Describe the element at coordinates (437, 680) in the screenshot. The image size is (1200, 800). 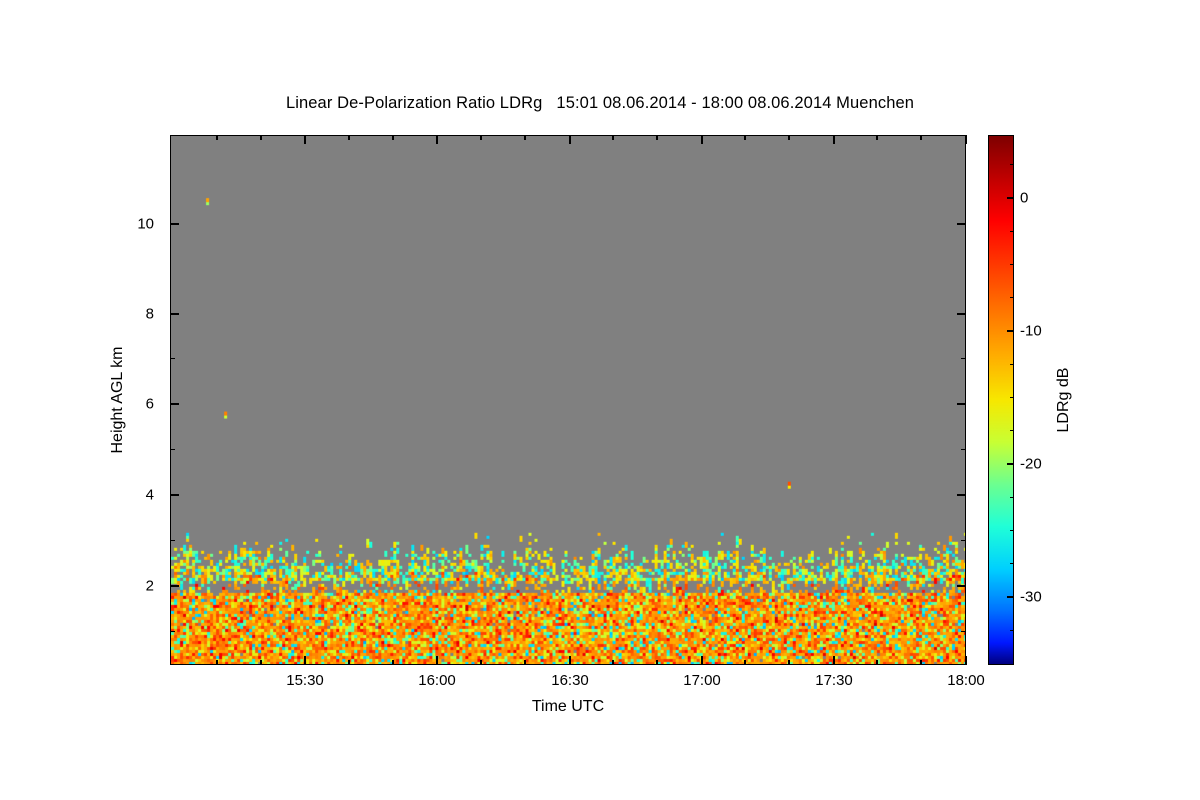
I see `x-tick-label: 16:00` at that location.